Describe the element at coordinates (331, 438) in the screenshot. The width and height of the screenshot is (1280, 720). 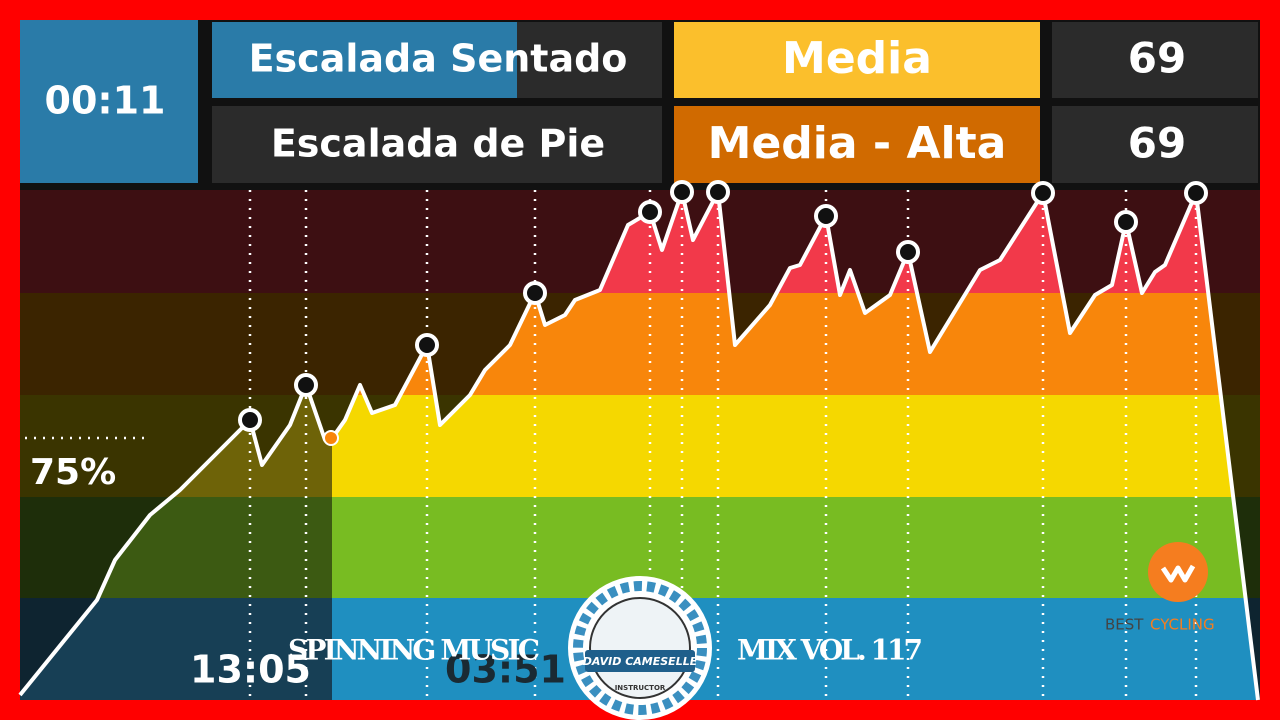
I see `position` at that location.